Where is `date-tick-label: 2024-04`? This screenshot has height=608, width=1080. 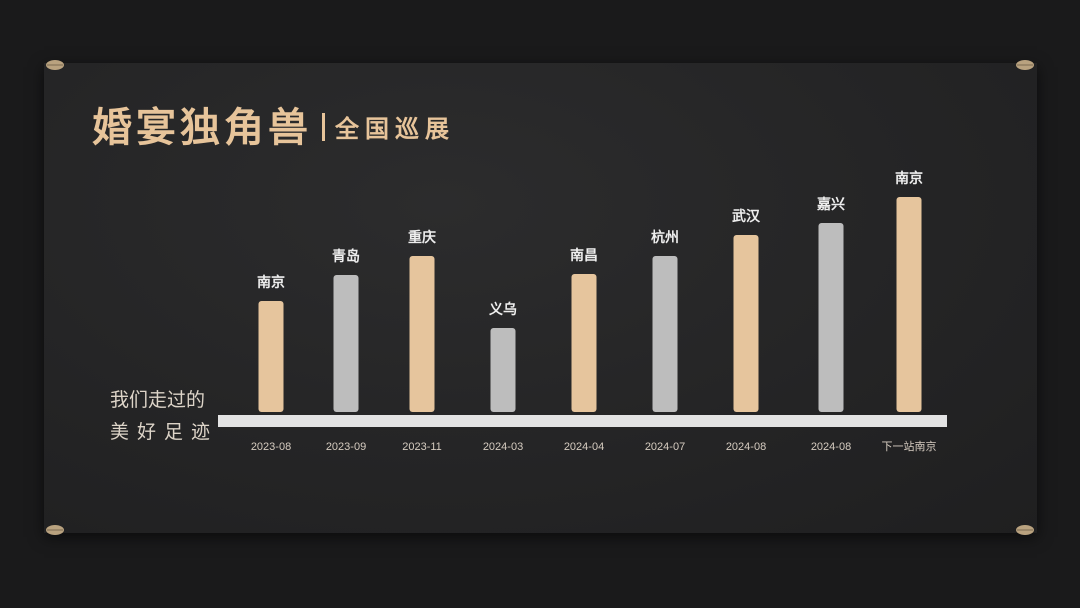 date-tick-label: 2024-04 is located at coordinates (584, 447).